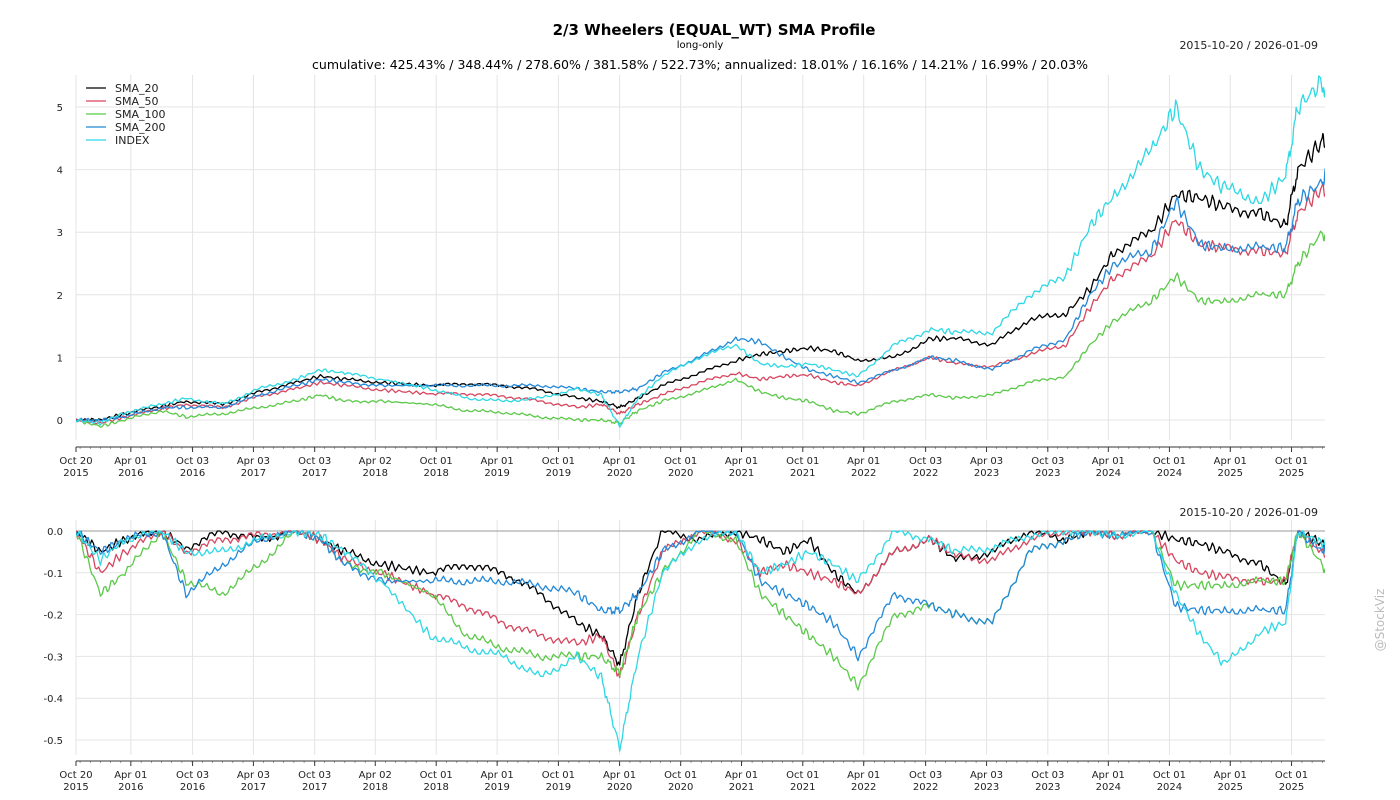 The image size is (1400, 800). I want to click on y-tick-label: 1, so click(60, 358).